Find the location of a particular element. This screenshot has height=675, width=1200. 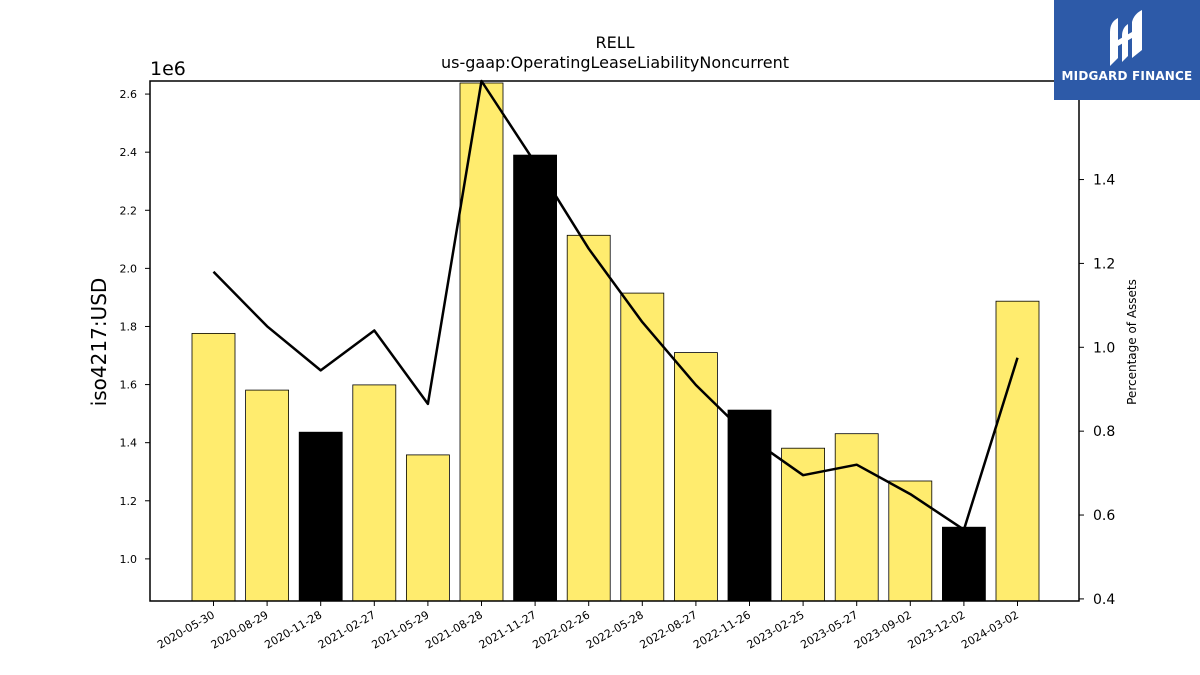

y-tick-label: 1.6 is located at coordinates (129, 385).